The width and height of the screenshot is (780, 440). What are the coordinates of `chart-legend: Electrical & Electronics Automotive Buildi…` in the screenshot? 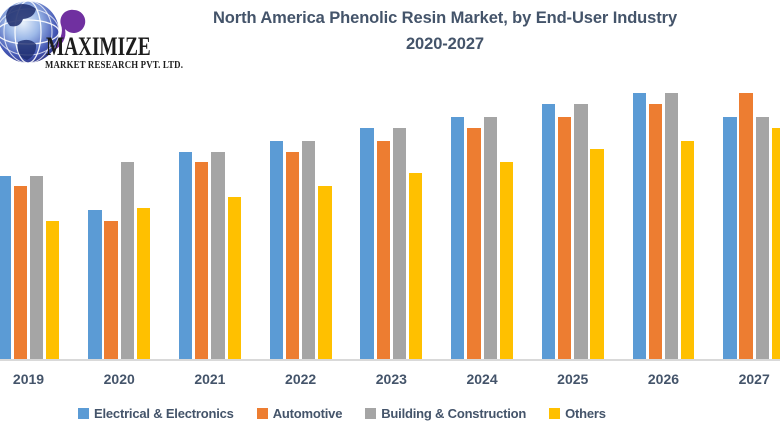 It's located at (342, 413).